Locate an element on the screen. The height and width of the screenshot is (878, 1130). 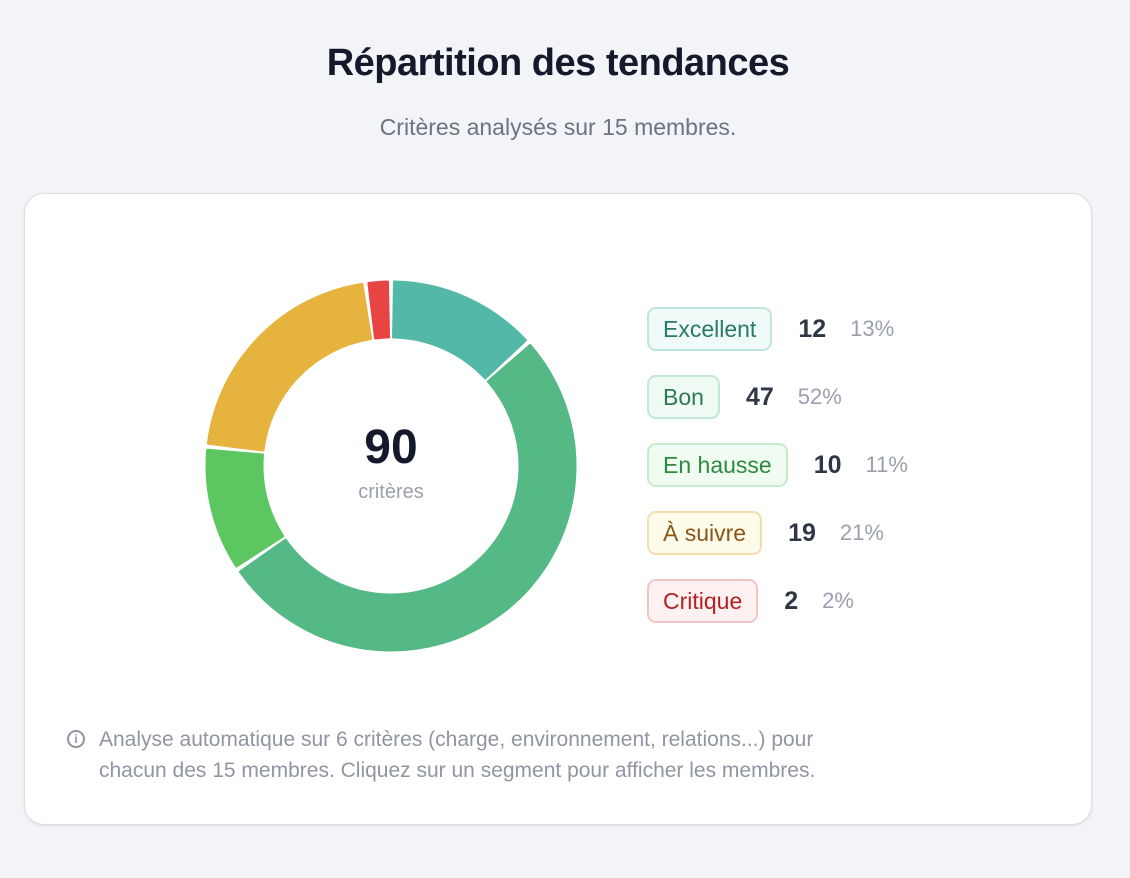
total-label: critères is located at coordinates (391, 492).